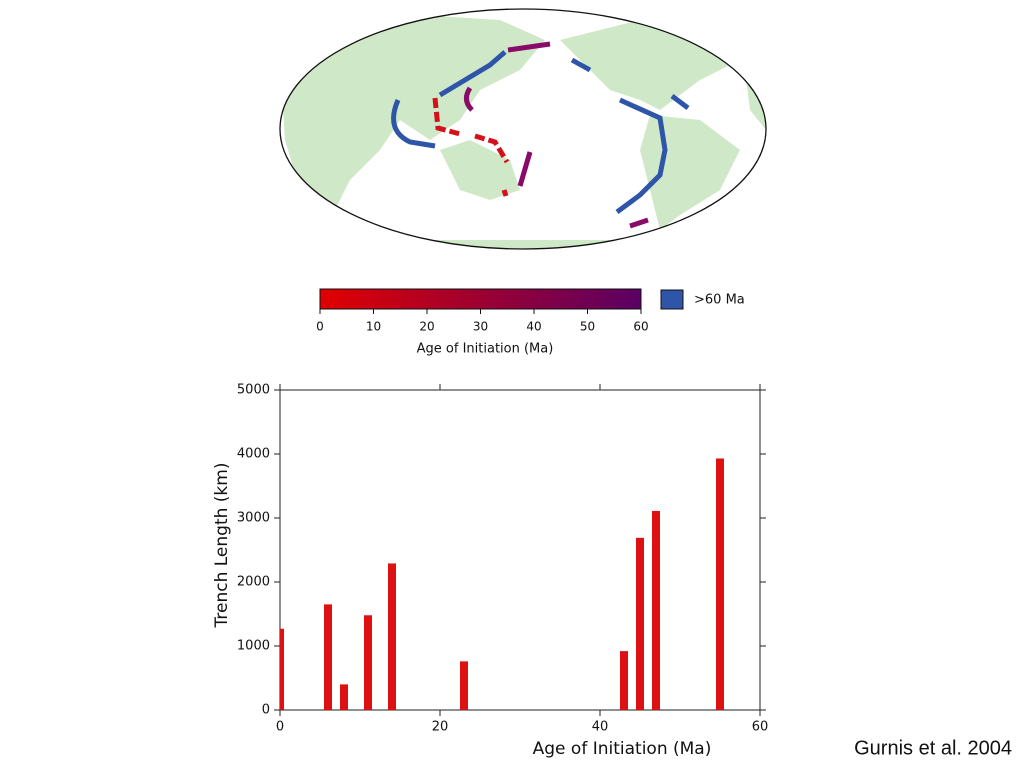  Describe the element at coordinates (266, 710) in the screenshot. I see `y-tick-label: 0` at that location.